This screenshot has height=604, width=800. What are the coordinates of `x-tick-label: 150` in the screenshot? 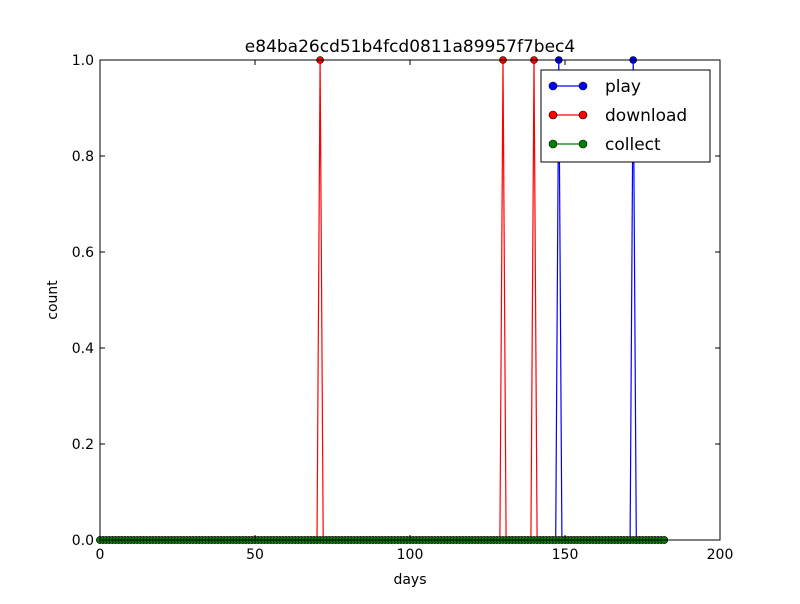 It's located at (565, 555).